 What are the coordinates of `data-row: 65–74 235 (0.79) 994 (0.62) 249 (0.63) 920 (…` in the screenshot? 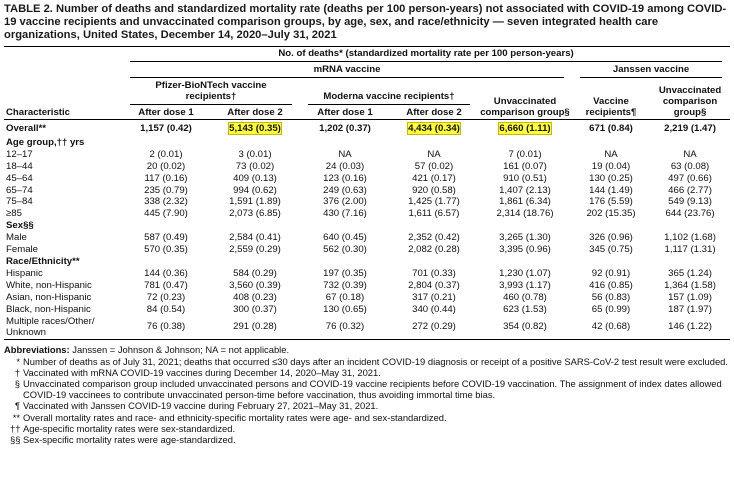 It's located at (367, 191).